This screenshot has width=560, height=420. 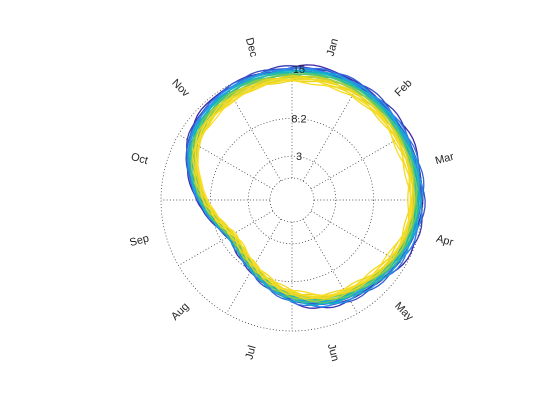 I want to click on r-tick-label: 15, so click(x=299, y=70).